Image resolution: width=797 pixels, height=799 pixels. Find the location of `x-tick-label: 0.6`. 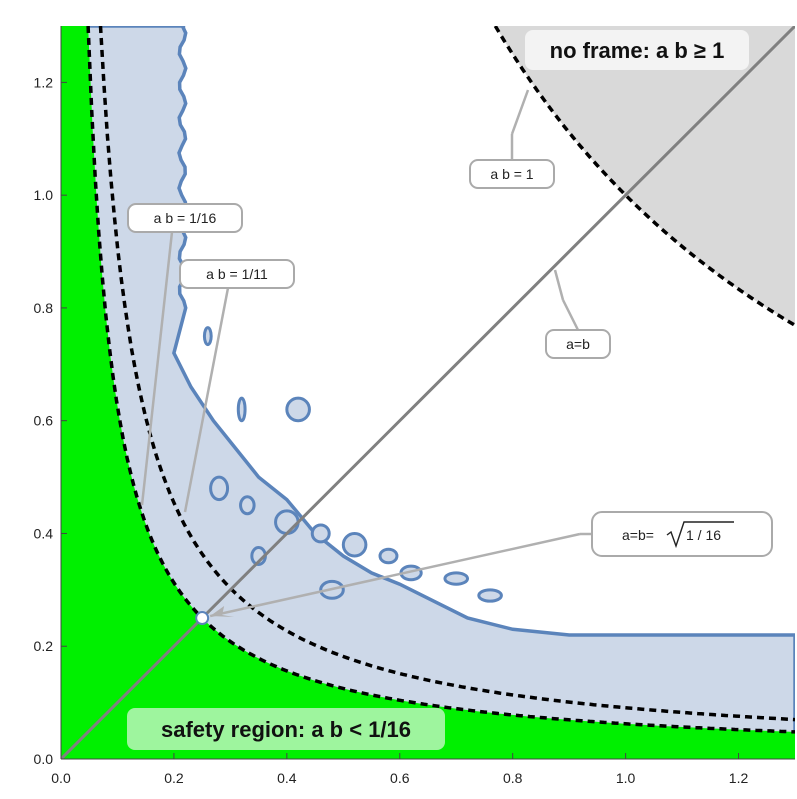

x-tick-label: 0.6 is located at coordinates (400, 778).